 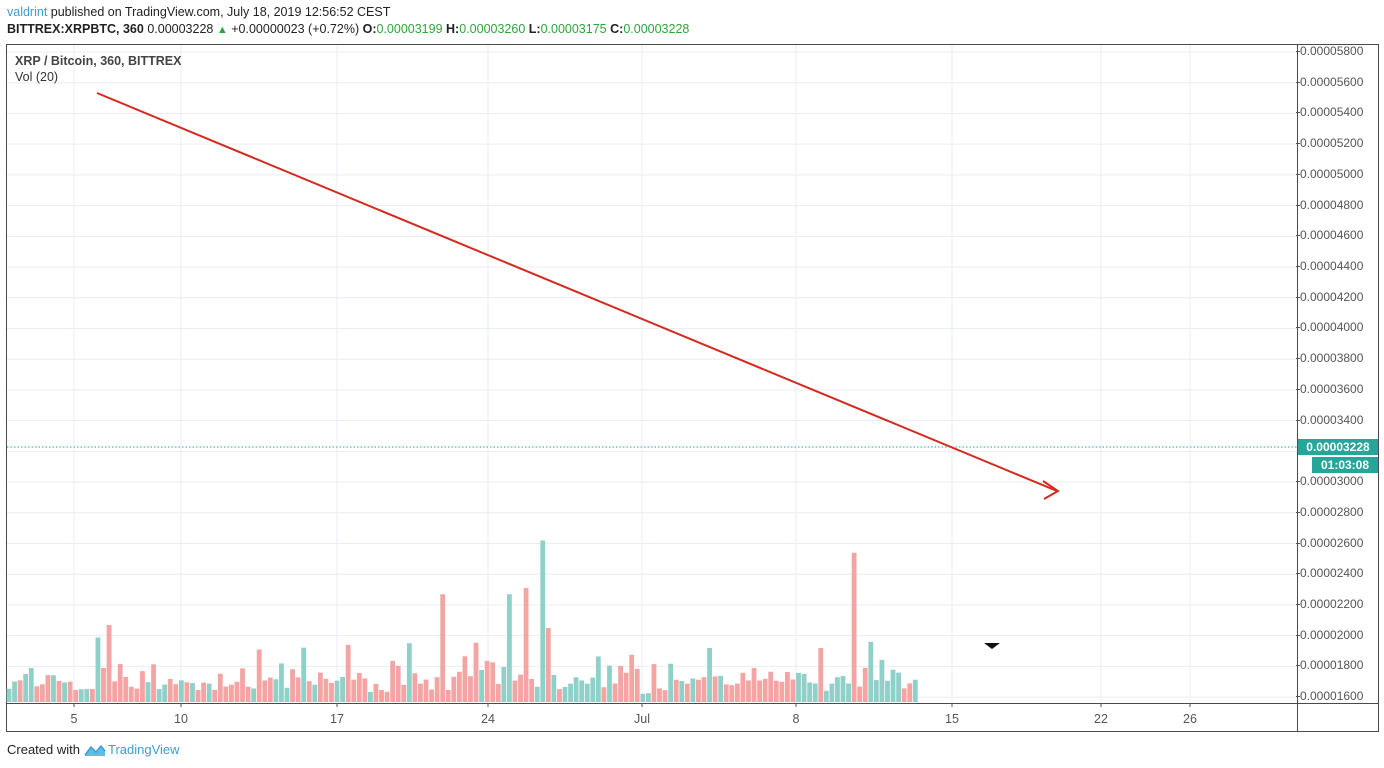 I want to click on created-with-text: Created with, so click(x=43, y=749).